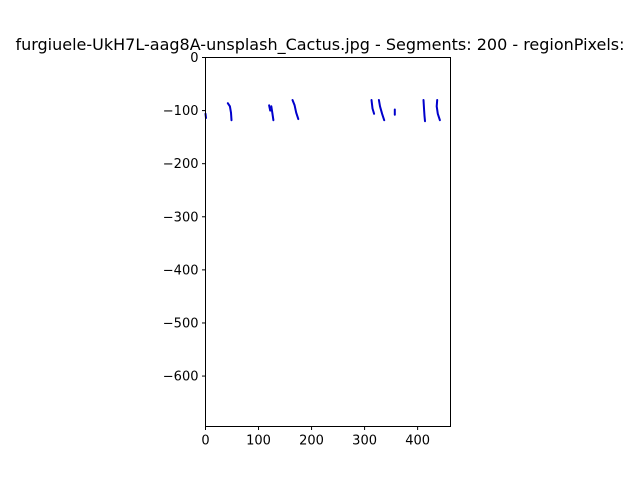 The height and width of the screenshot is (480, 640). I want to click on y-tick-label: −500, so click(181, 323).